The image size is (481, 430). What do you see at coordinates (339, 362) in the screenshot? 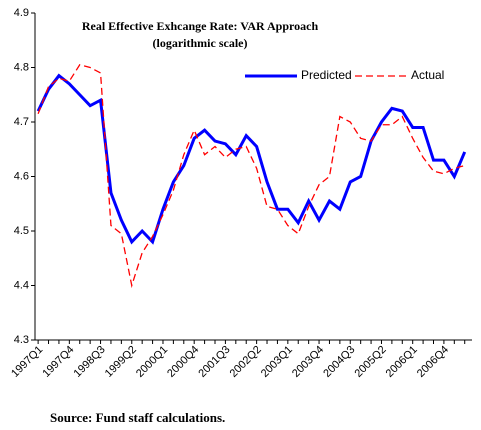
I see `x-tick-label: 2004Q3` at bounding box center [339, 362].